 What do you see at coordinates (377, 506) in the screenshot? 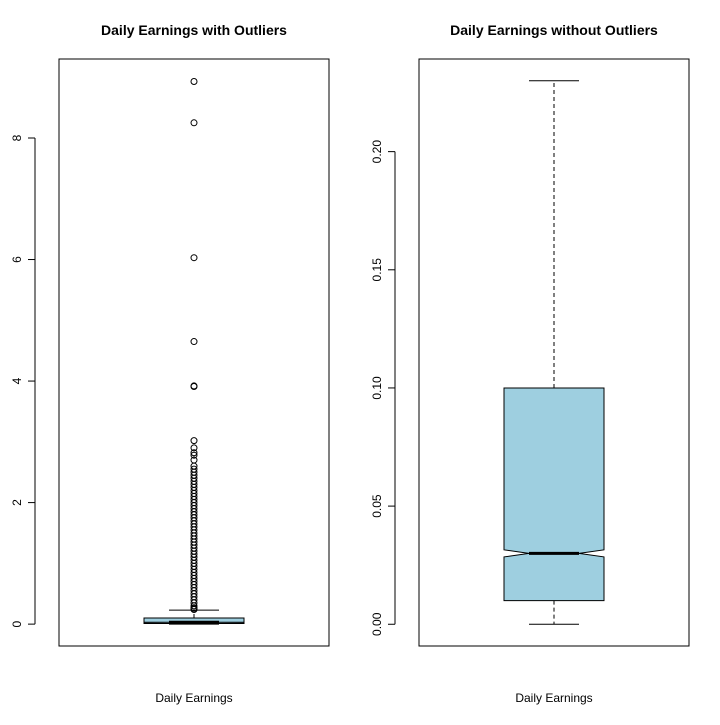
I see `y-tick-label: 0.05` at bounding box center [377, 506].